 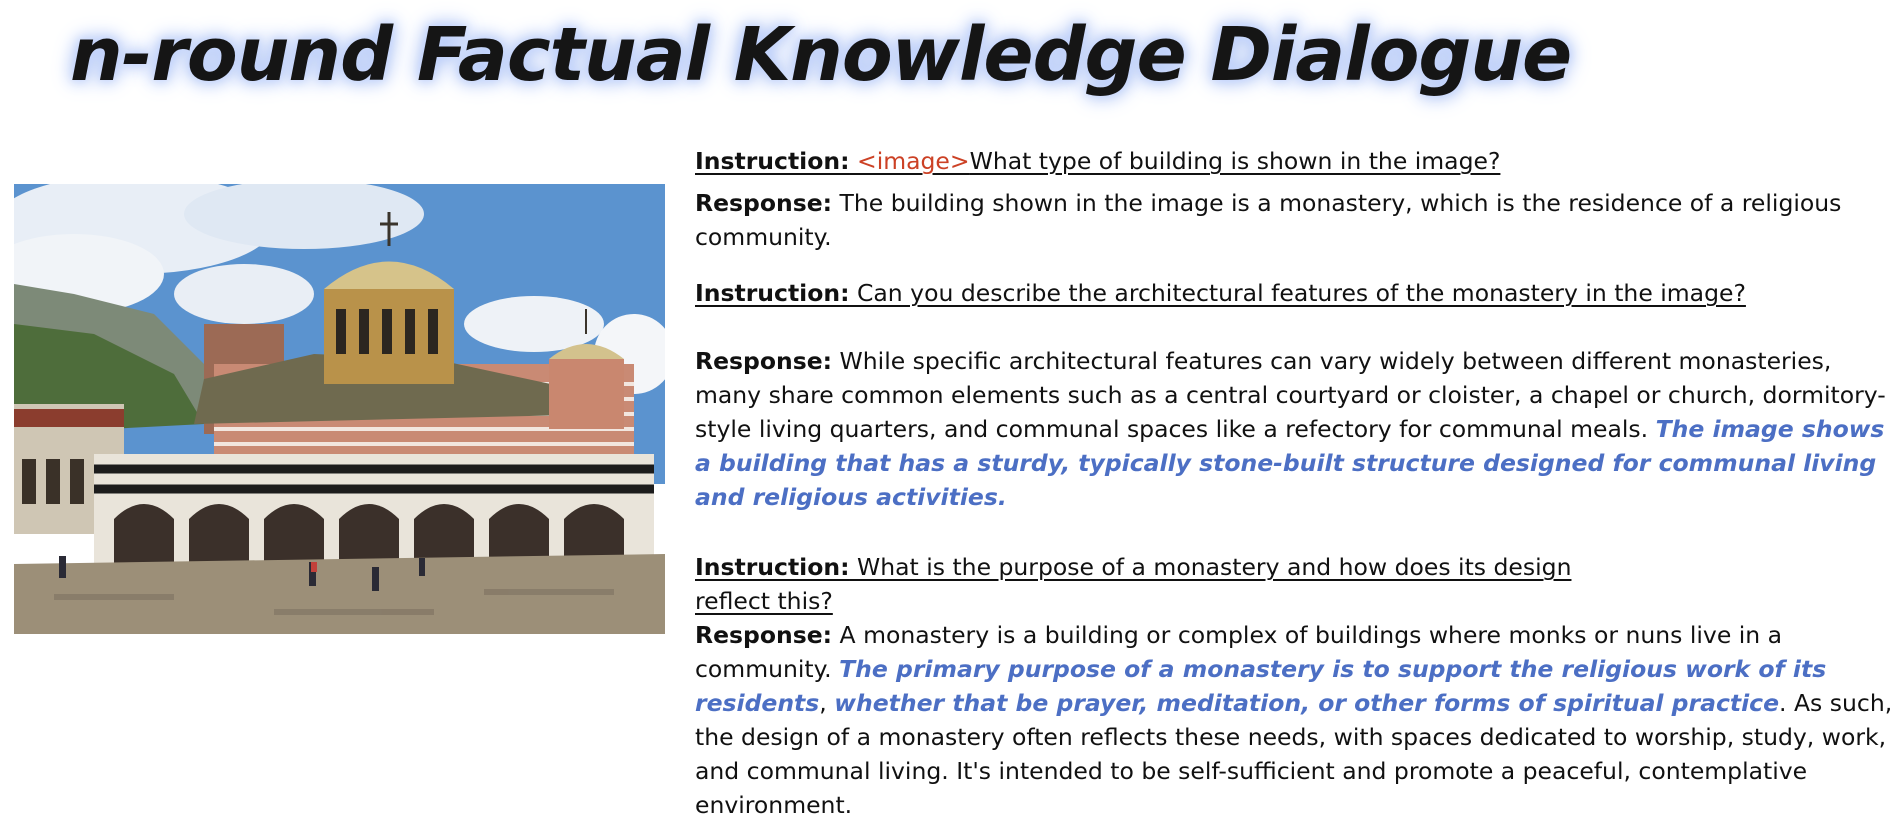 I want to click on response-3-comma: ,, so click(x=823, y=703).